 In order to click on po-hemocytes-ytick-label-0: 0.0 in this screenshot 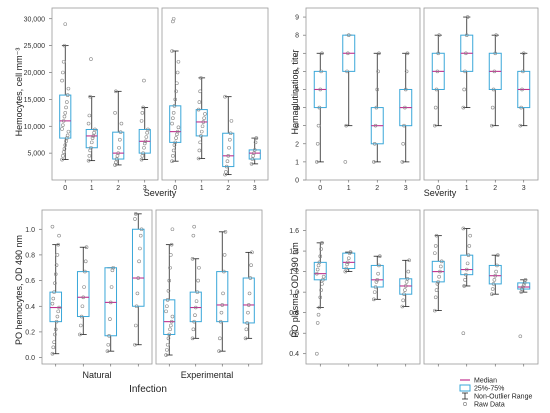, I will do `click(30, 358)`.